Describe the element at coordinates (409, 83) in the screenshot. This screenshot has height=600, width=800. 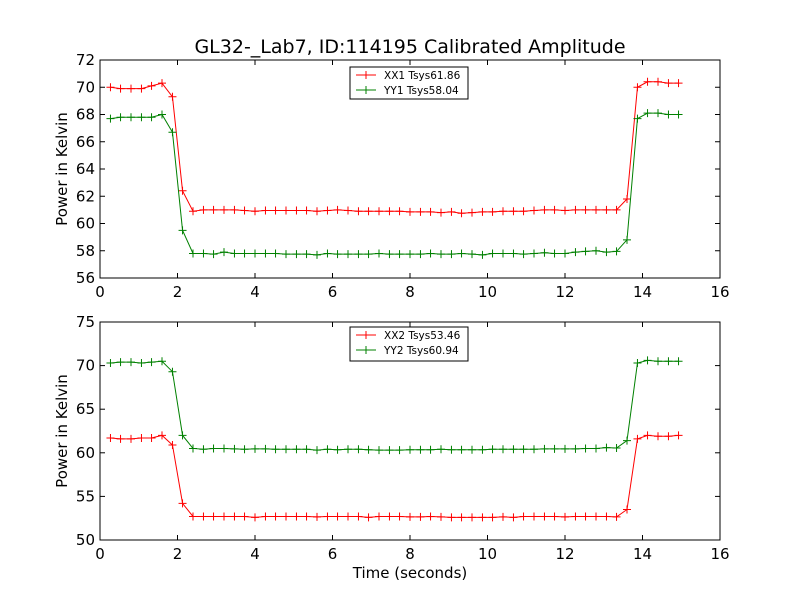
I see `legend-box` at that location.